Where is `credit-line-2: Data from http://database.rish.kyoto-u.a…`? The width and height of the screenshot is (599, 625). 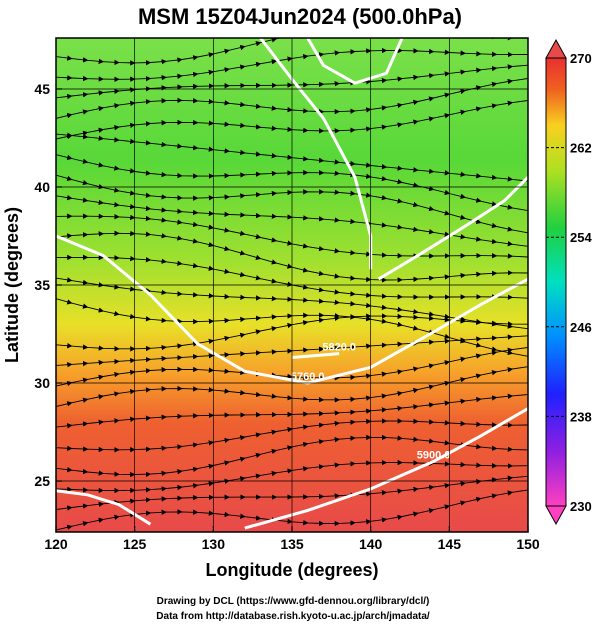 credit-line-2: Data from http://database.rish.kyoto-u.a… is located at coordinates (293, 616).